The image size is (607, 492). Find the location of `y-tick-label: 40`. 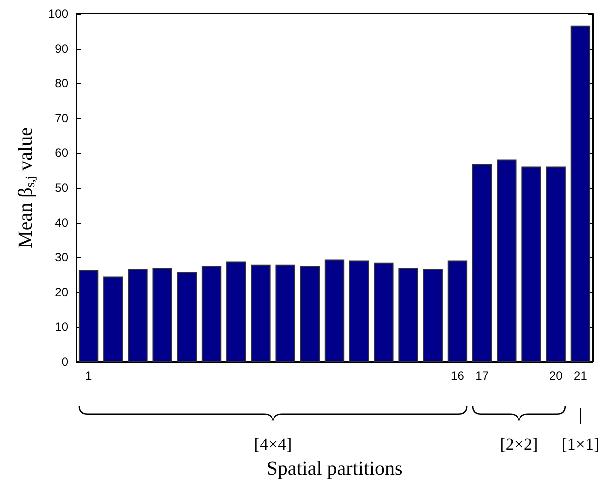

y-tick-label: 40 is located at coordinates (62, 223).